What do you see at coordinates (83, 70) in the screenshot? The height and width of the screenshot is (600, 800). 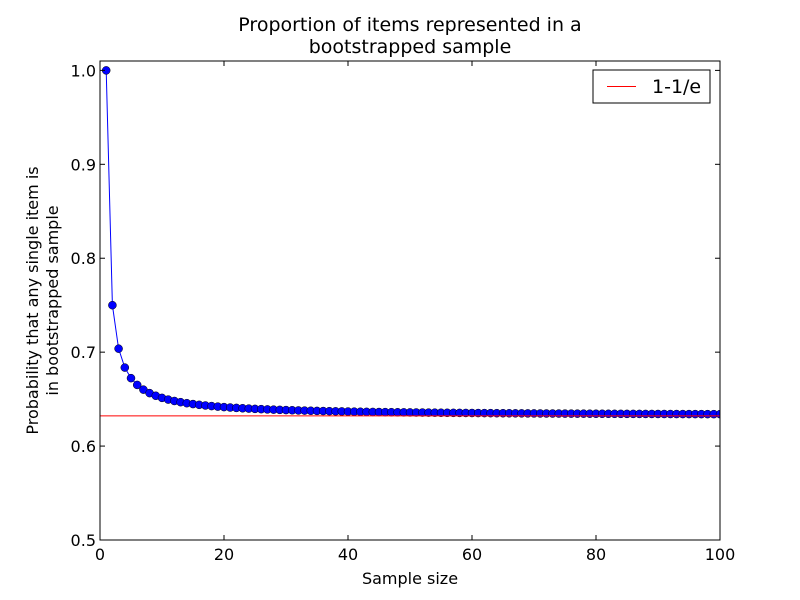 I see `y-tick-label: 1.0` at bounding box center [83, 70].